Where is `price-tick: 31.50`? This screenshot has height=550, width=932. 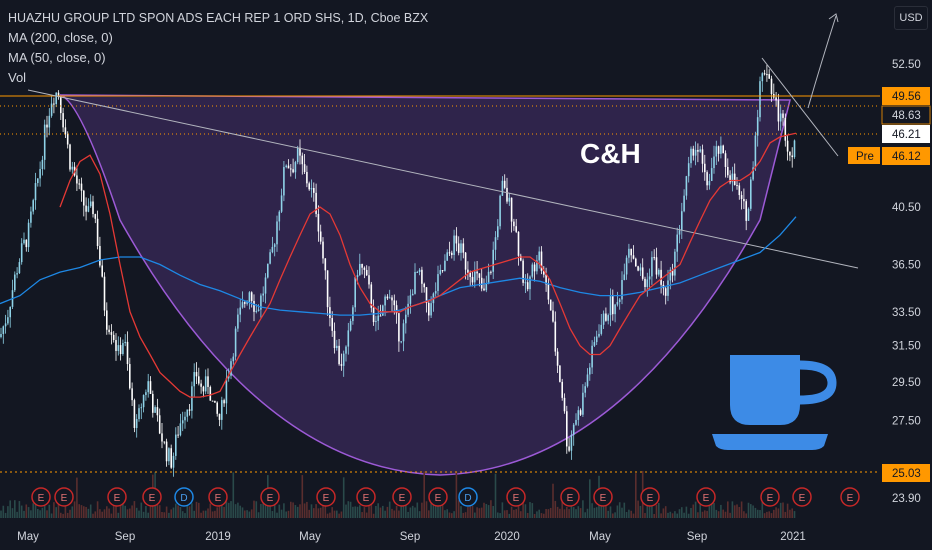
price-tick: 31.50 is located at coordinates (906, 347).